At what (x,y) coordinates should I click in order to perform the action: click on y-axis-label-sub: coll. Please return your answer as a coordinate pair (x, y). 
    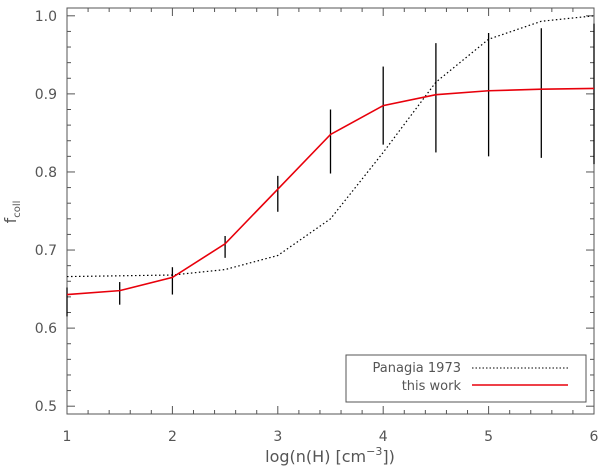
    Looking at the image, I should click on (17, 209).